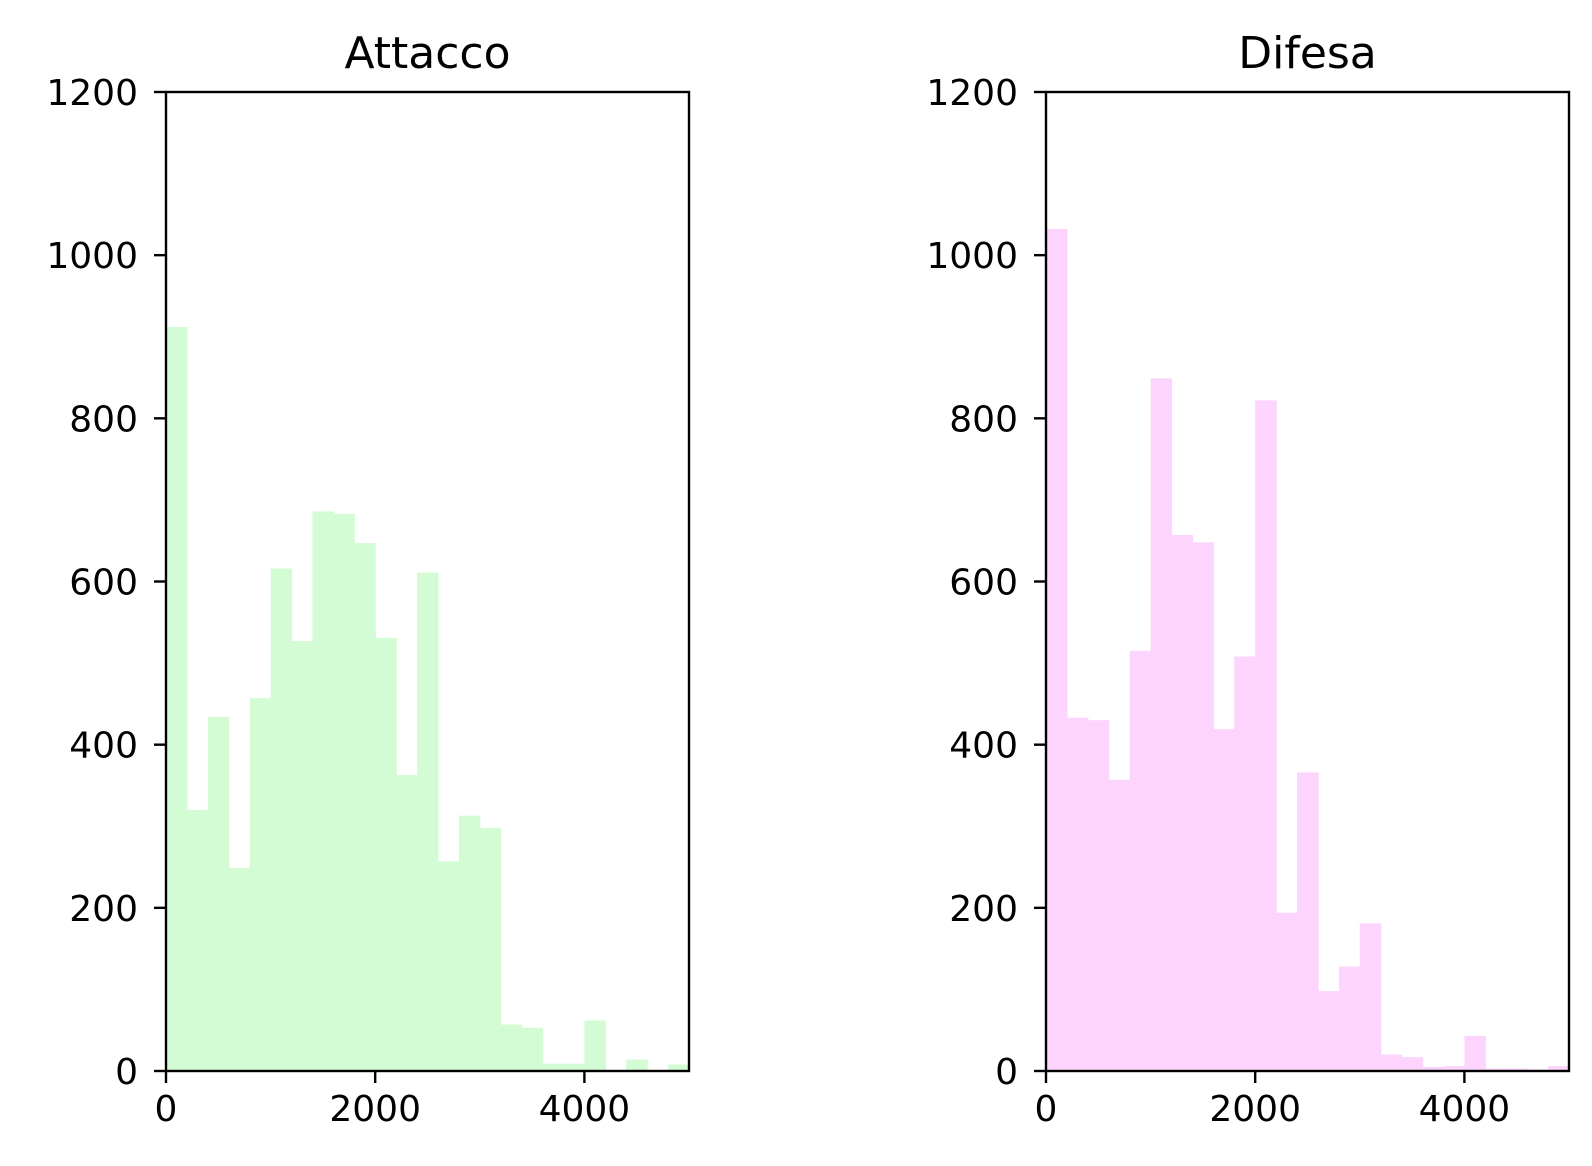  Describe the element at coordinates (1307, 53) in the screenshot. I see `chart-title-difesa: Difesa` at that location.